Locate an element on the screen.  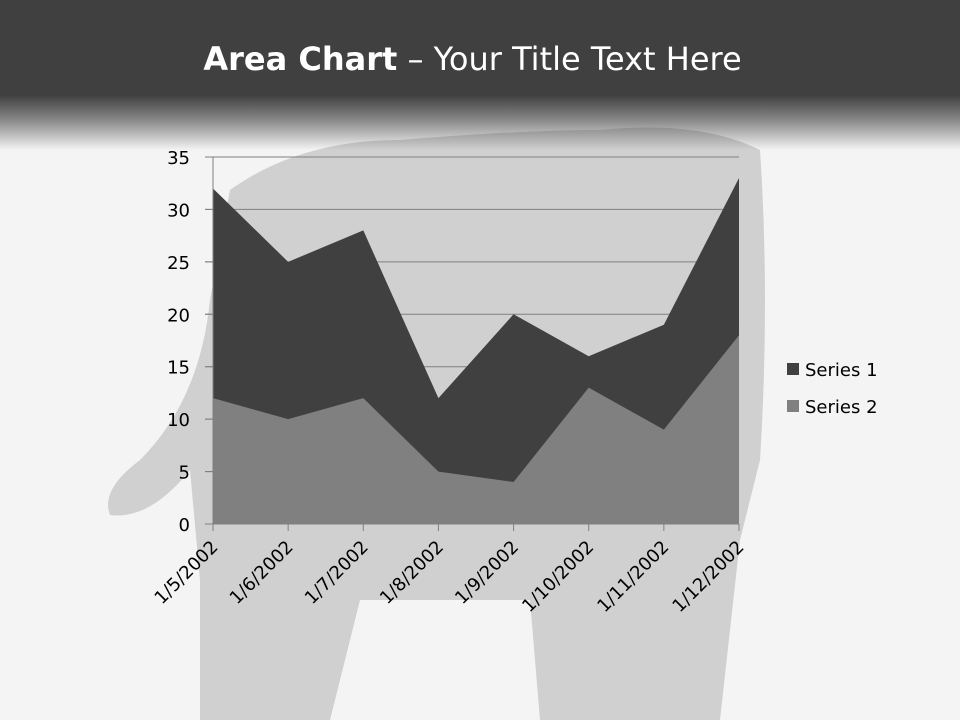
y-tick-label: 5 is located at coordinates (184, 473).